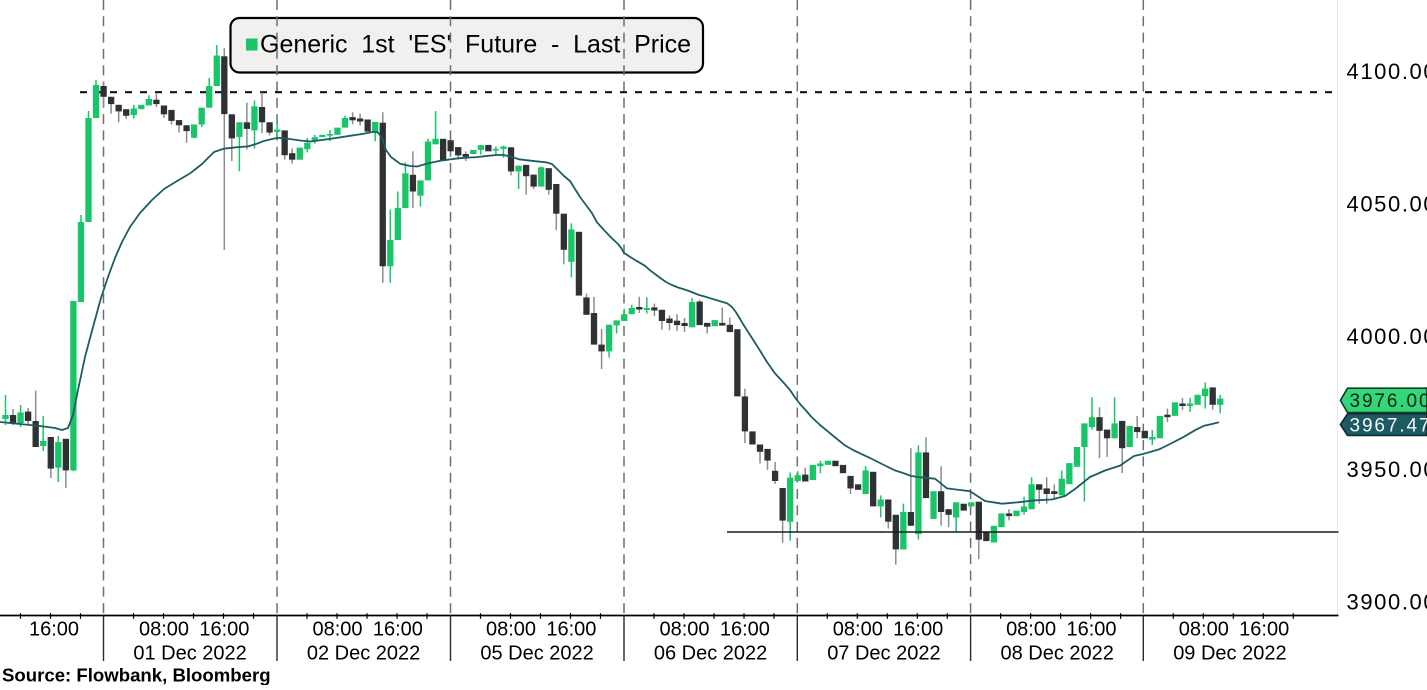  I want to click on svg-text: 3950.000, so click(1387, 469).